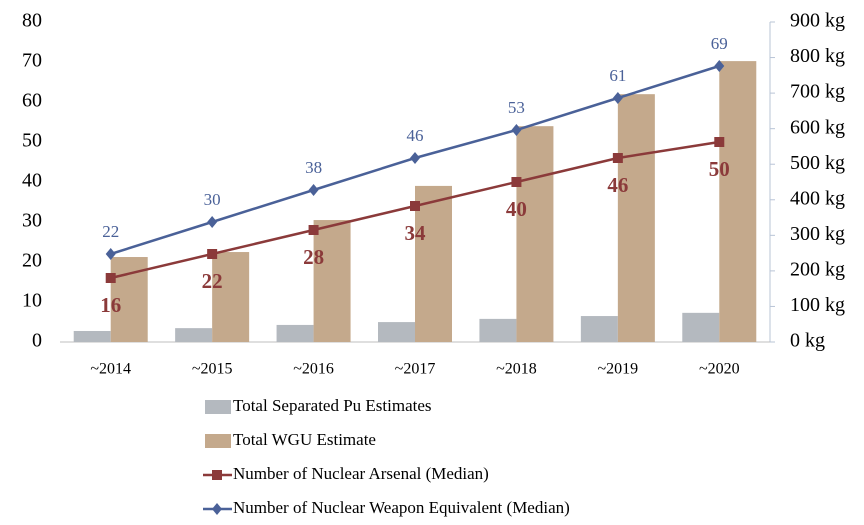 The height and width of the screenshot is (525, 864). I want to click on legend-label: Number of Nuclear Arsenal (Median), so click(361, 473).